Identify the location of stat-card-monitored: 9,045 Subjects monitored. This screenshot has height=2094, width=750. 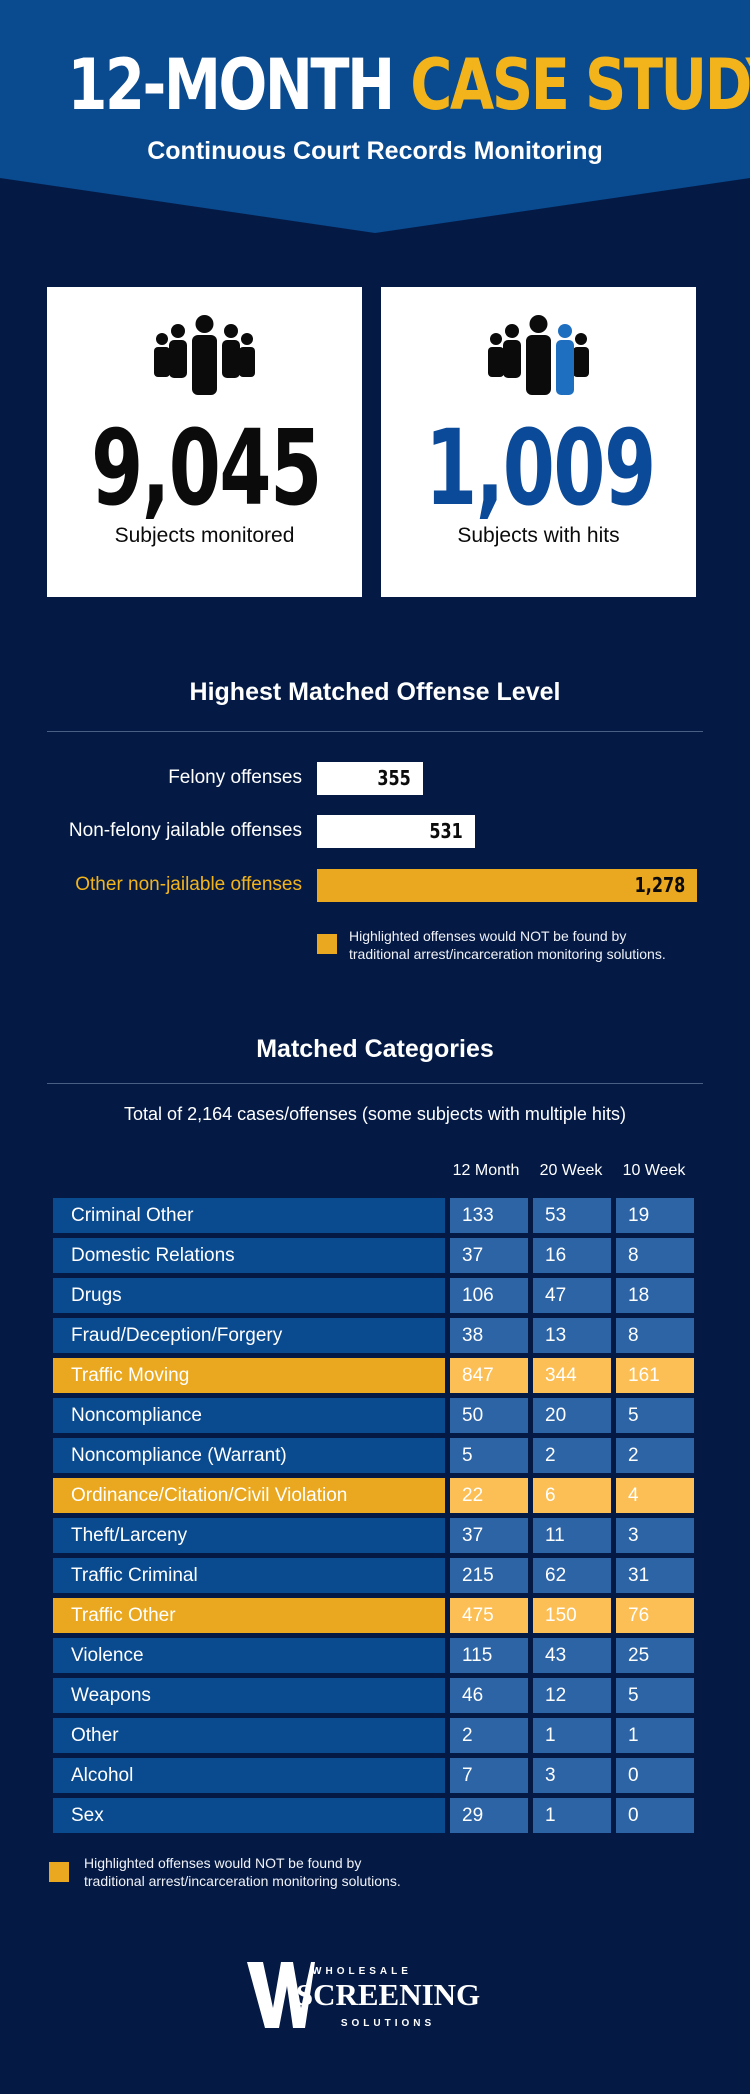
(204, 442).